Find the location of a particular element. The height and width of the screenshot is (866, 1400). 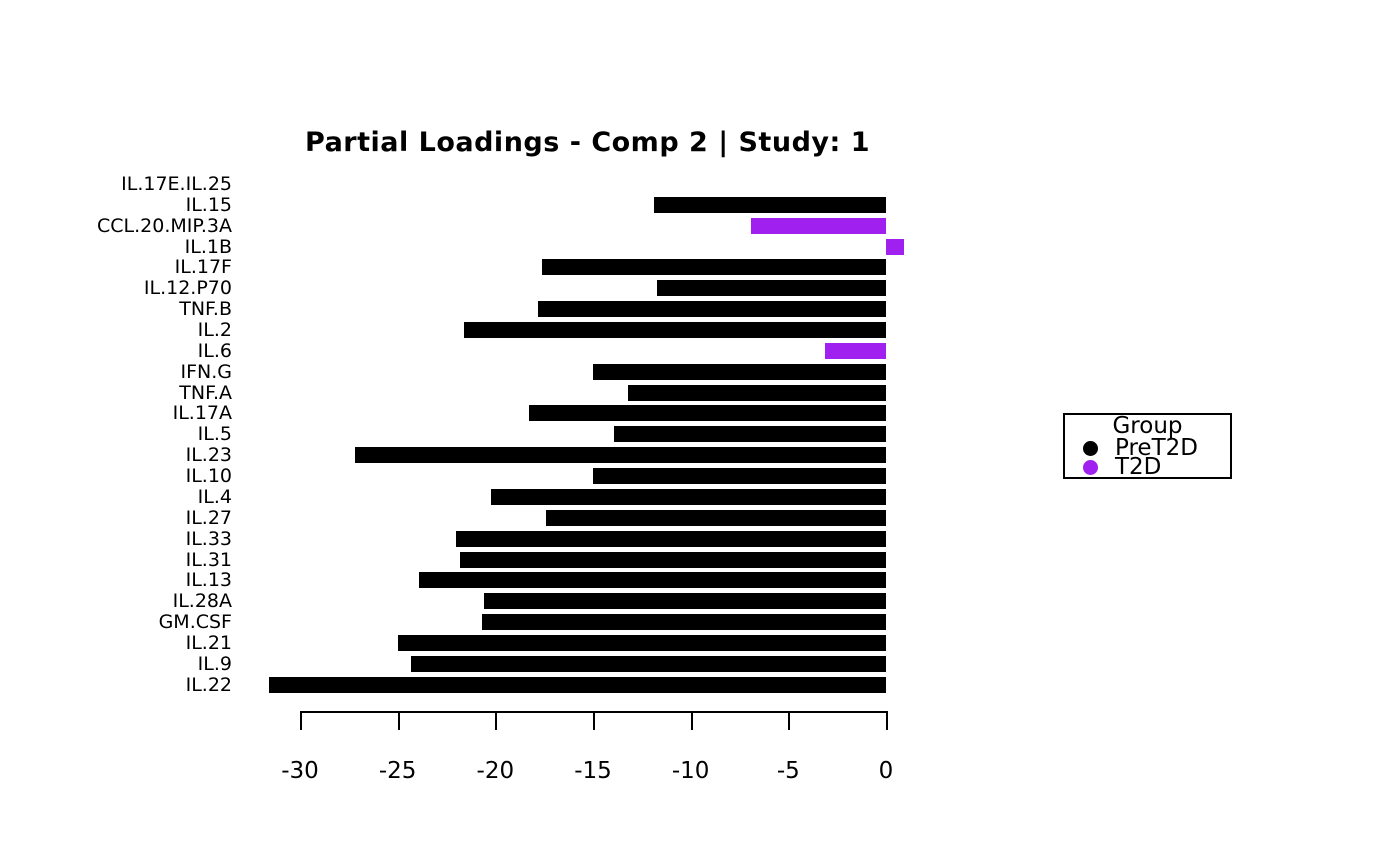

legend-entry: PreT2D is located at coordinates (1147, 448).